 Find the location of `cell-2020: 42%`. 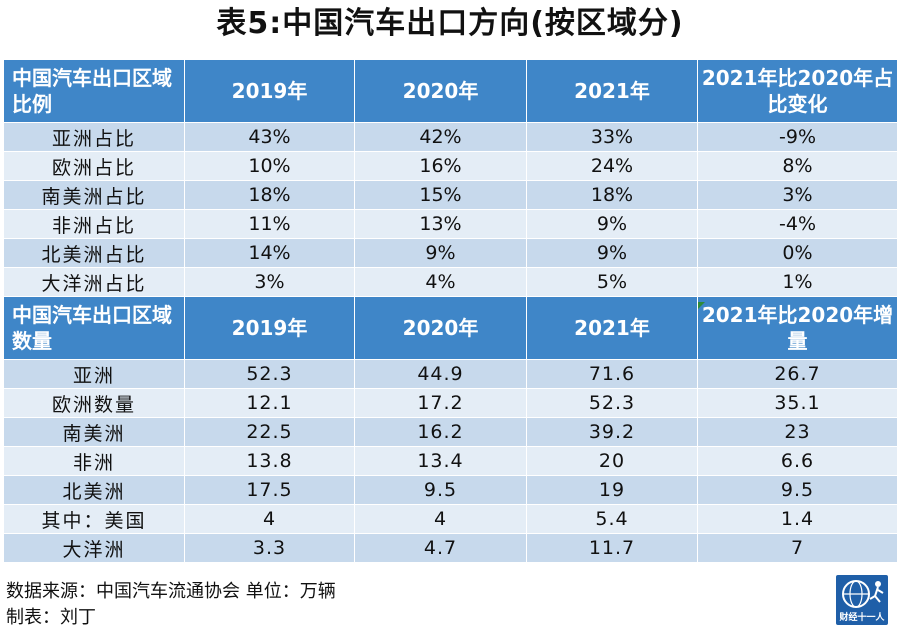

cell-2020: 42% is located at coordinates (440, 137).